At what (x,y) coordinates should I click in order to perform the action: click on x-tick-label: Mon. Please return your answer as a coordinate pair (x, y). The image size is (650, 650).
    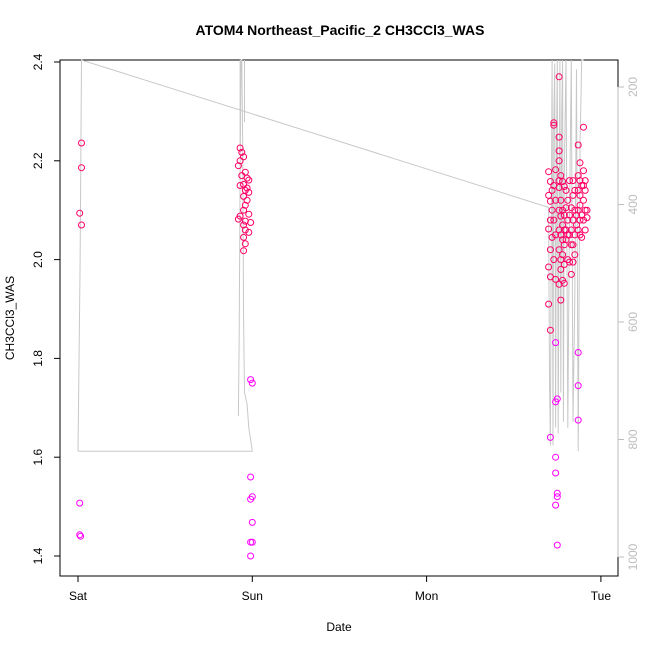
    Looking at the image, I should click on (426, 596).